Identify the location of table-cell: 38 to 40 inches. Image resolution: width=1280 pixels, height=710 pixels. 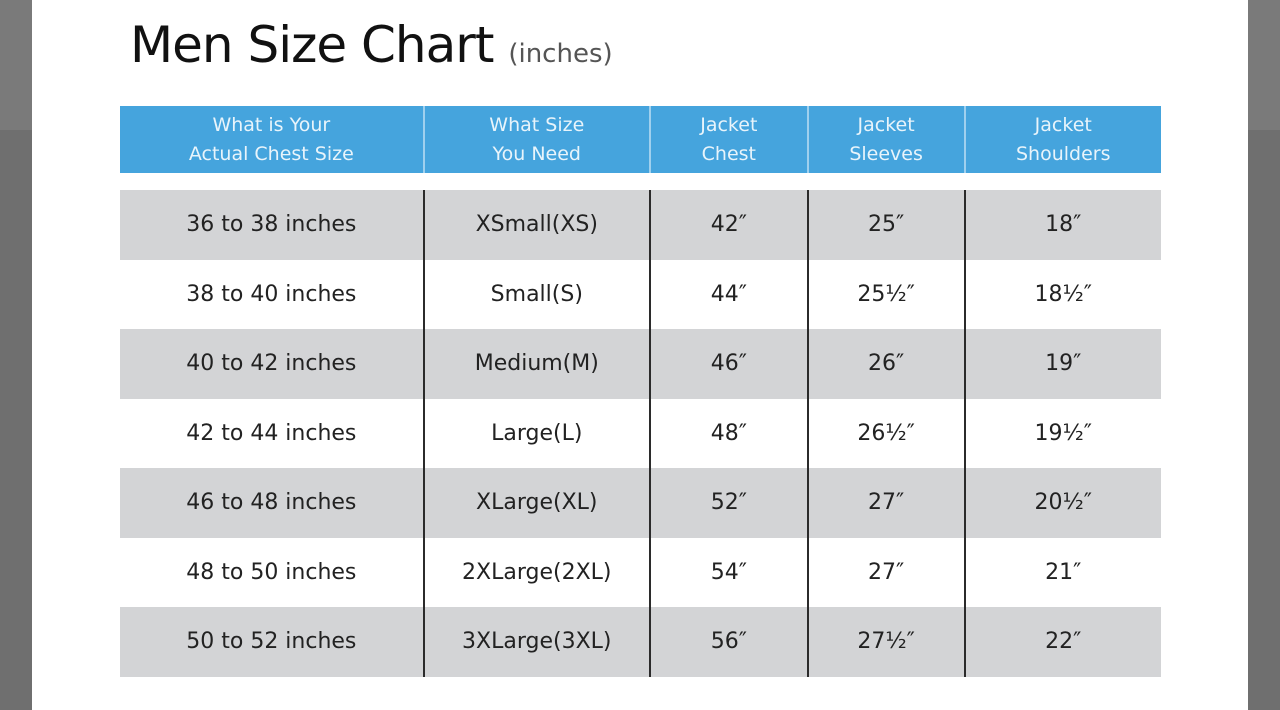
(272, 294).